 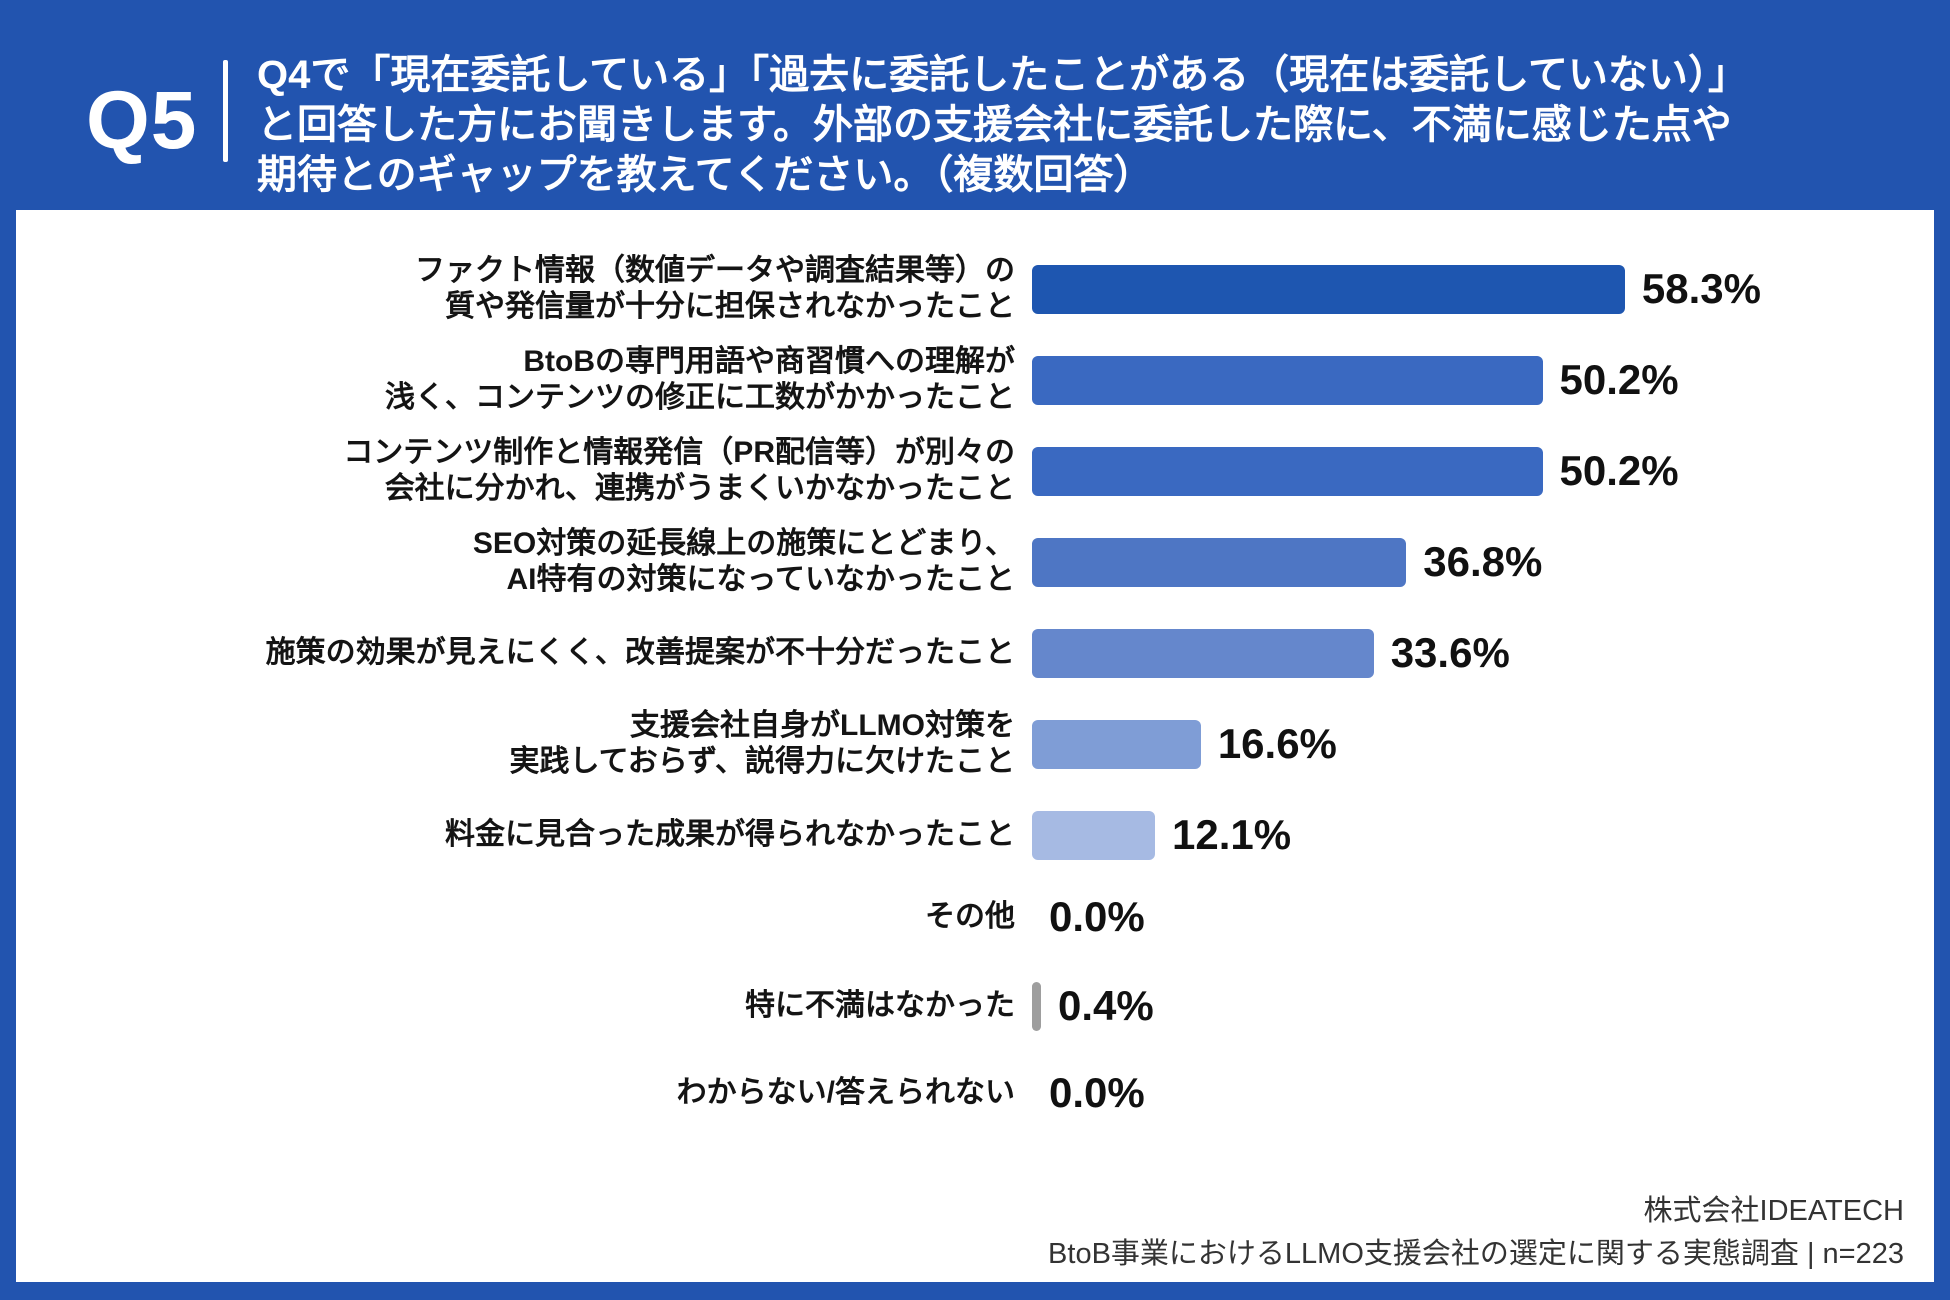 I want to click on bar-zone: 0.4%, so click(x=1093, y=1006).